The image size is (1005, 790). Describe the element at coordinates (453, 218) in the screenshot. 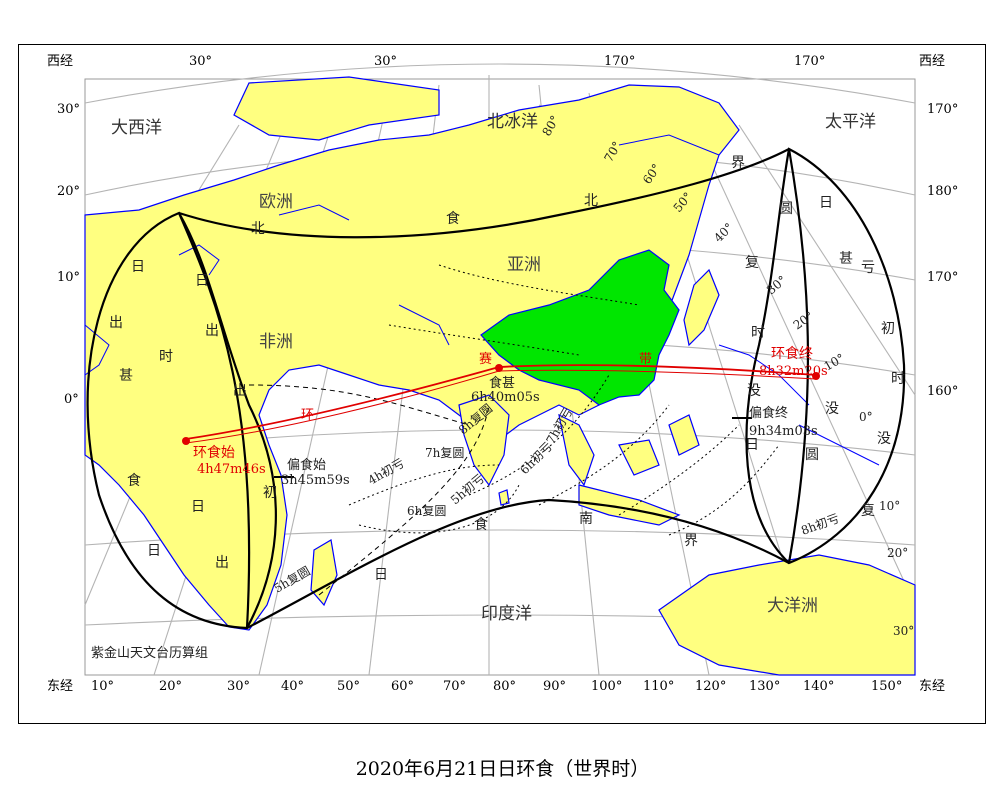

I see `north-glyph: 食` at that location.